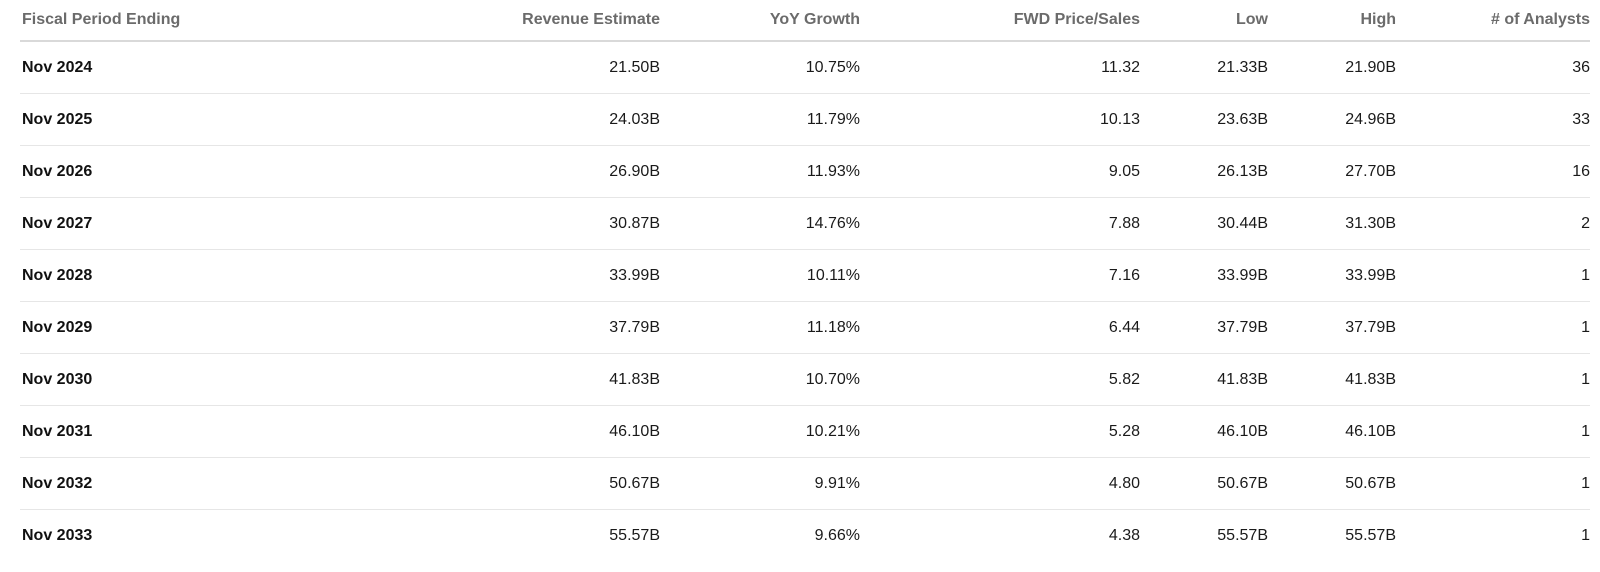 Image resolution: width=1600 pixels, height=572 pixels. I want to click on cell-yoy-growth: 9.91%, so click(760, 483).